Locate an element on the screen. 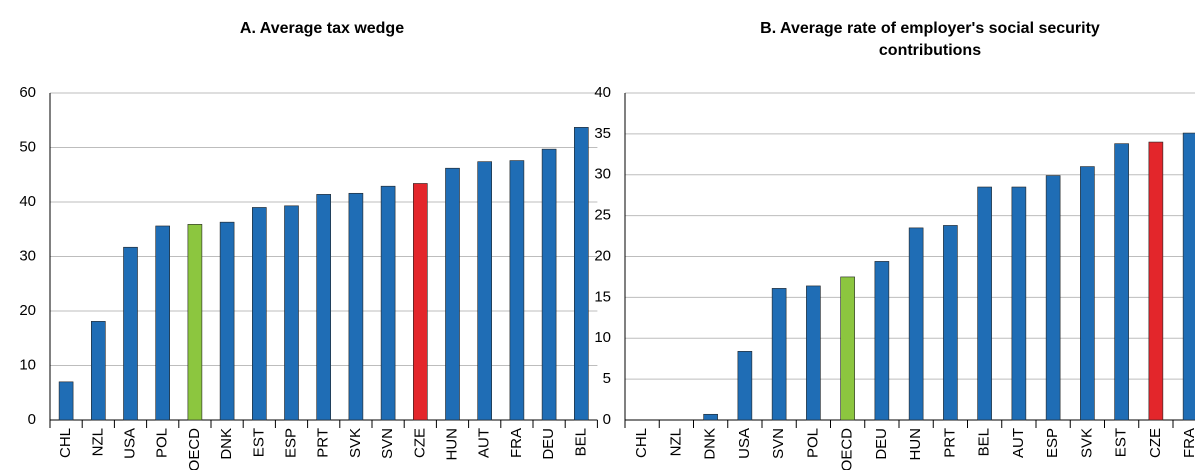 The height and width of the screenshot is (470, 1195). y-tick-label: 25 is located at coordinates (602, 215).